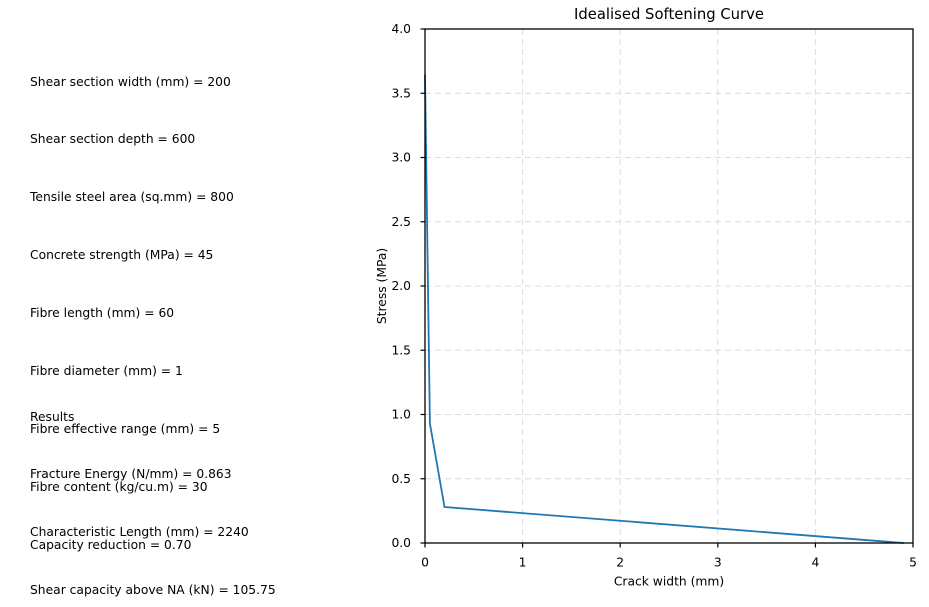 The height and width of the screenshot is (607, 929). What do you see at coordinates (131, 474) in the screenshot?
I see `result-line-fracture-energy: Fracture Energy (N/mm) = 0.863` at bounding box center [131, 474].